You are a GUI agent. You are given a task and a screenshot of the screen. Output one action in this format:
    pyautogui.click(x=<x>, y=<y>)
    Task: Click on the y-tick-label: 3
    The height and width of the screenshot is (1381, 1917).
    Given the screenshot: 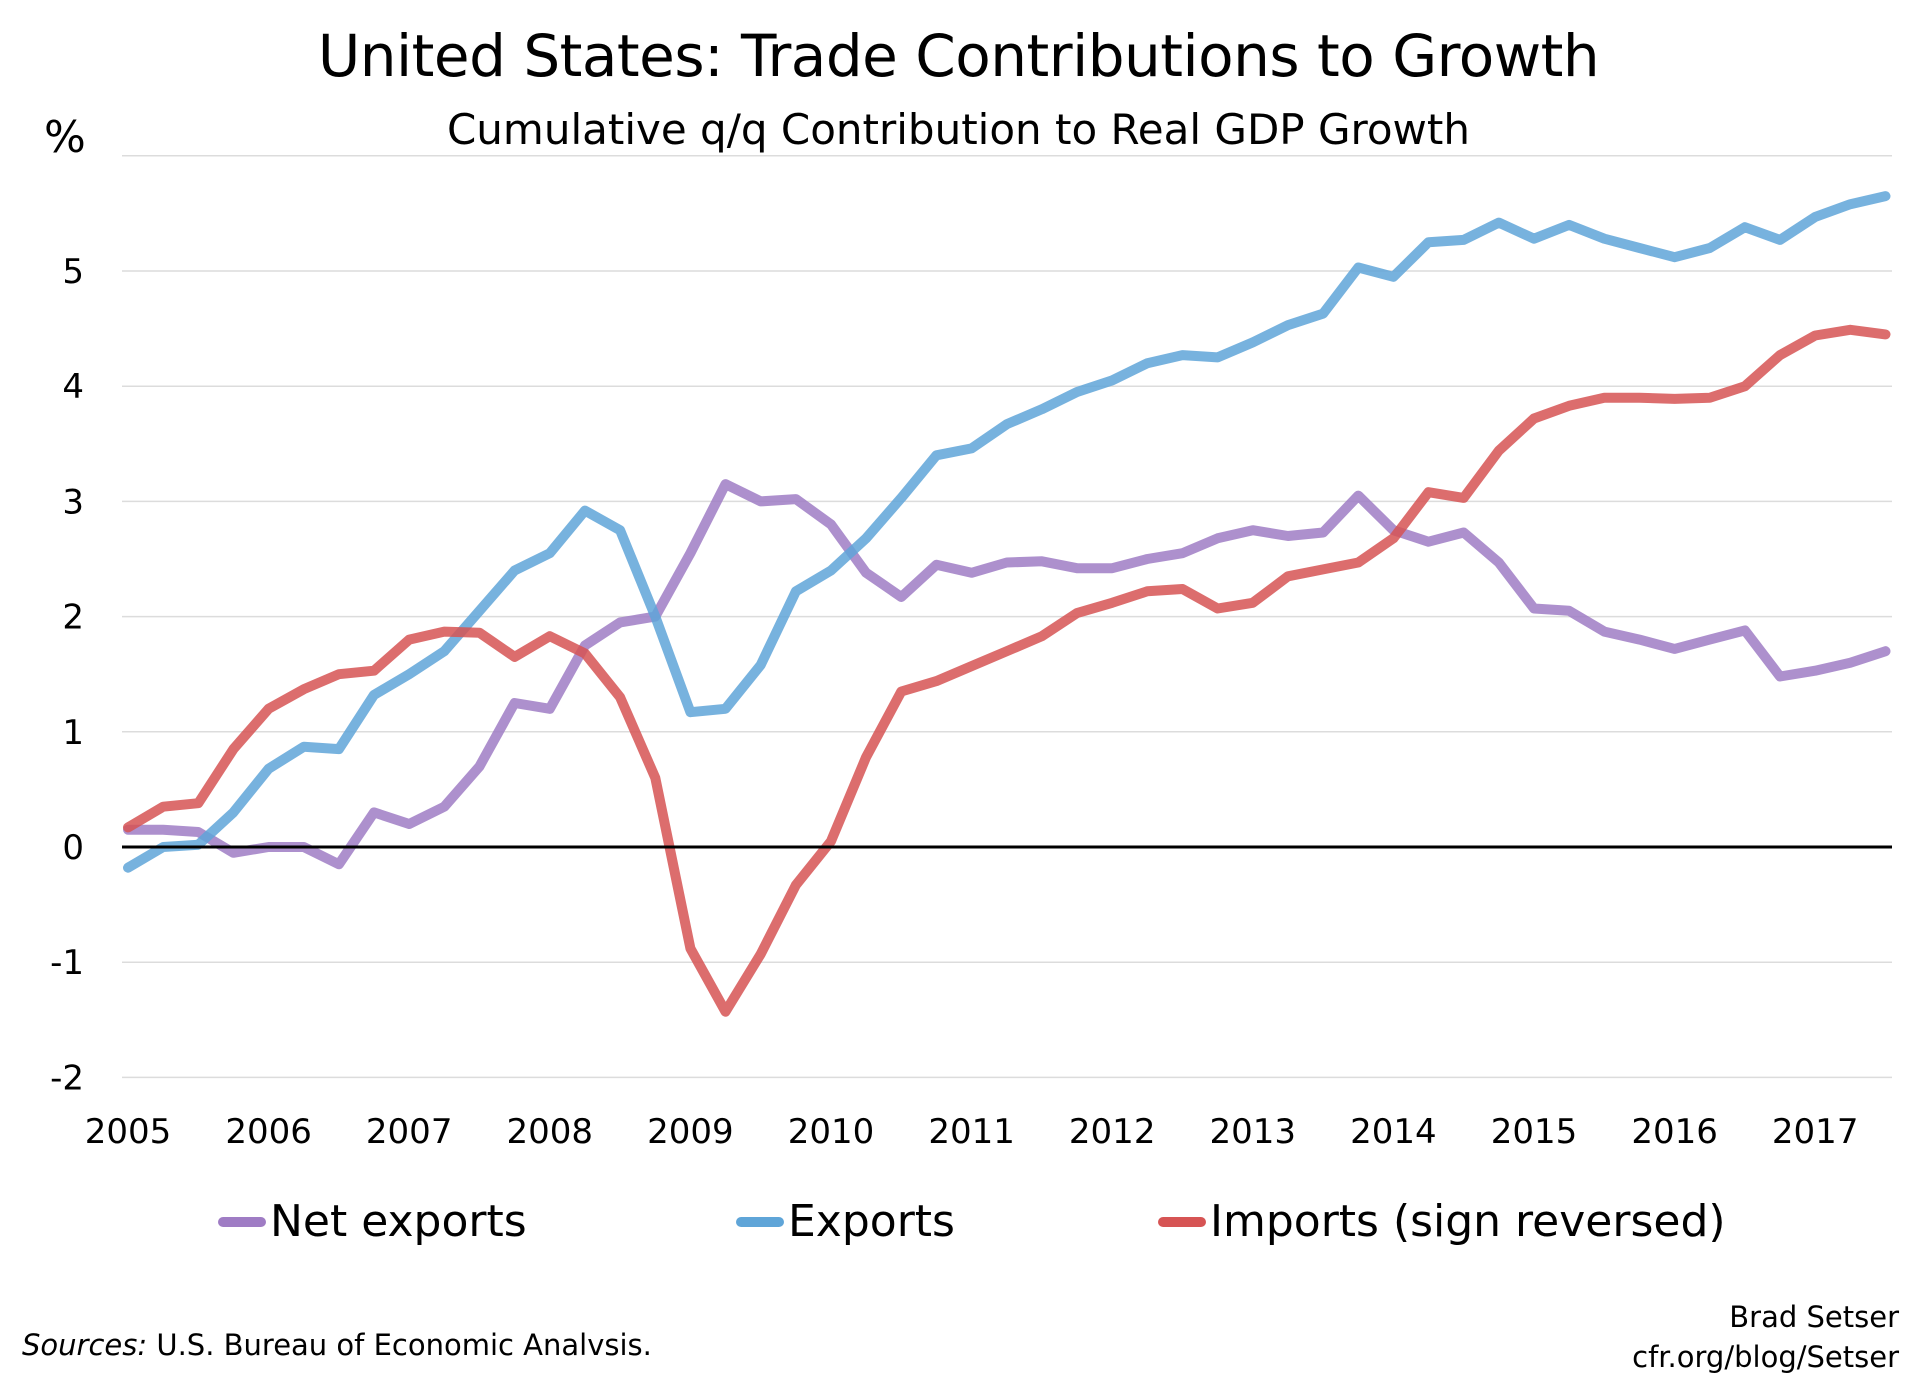 What is the action you would take?
    pyautogui.click(x=73, y=502)
    